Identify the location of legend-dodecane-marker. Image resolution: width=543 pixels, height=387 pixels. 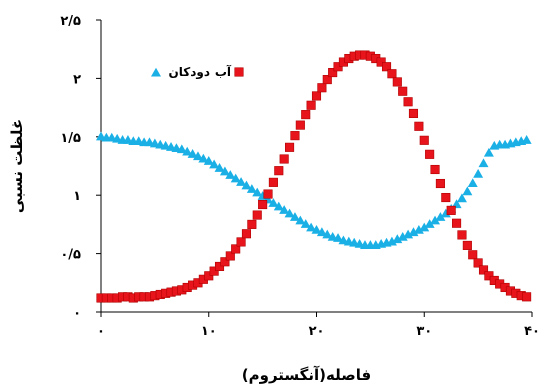
(156, 72).